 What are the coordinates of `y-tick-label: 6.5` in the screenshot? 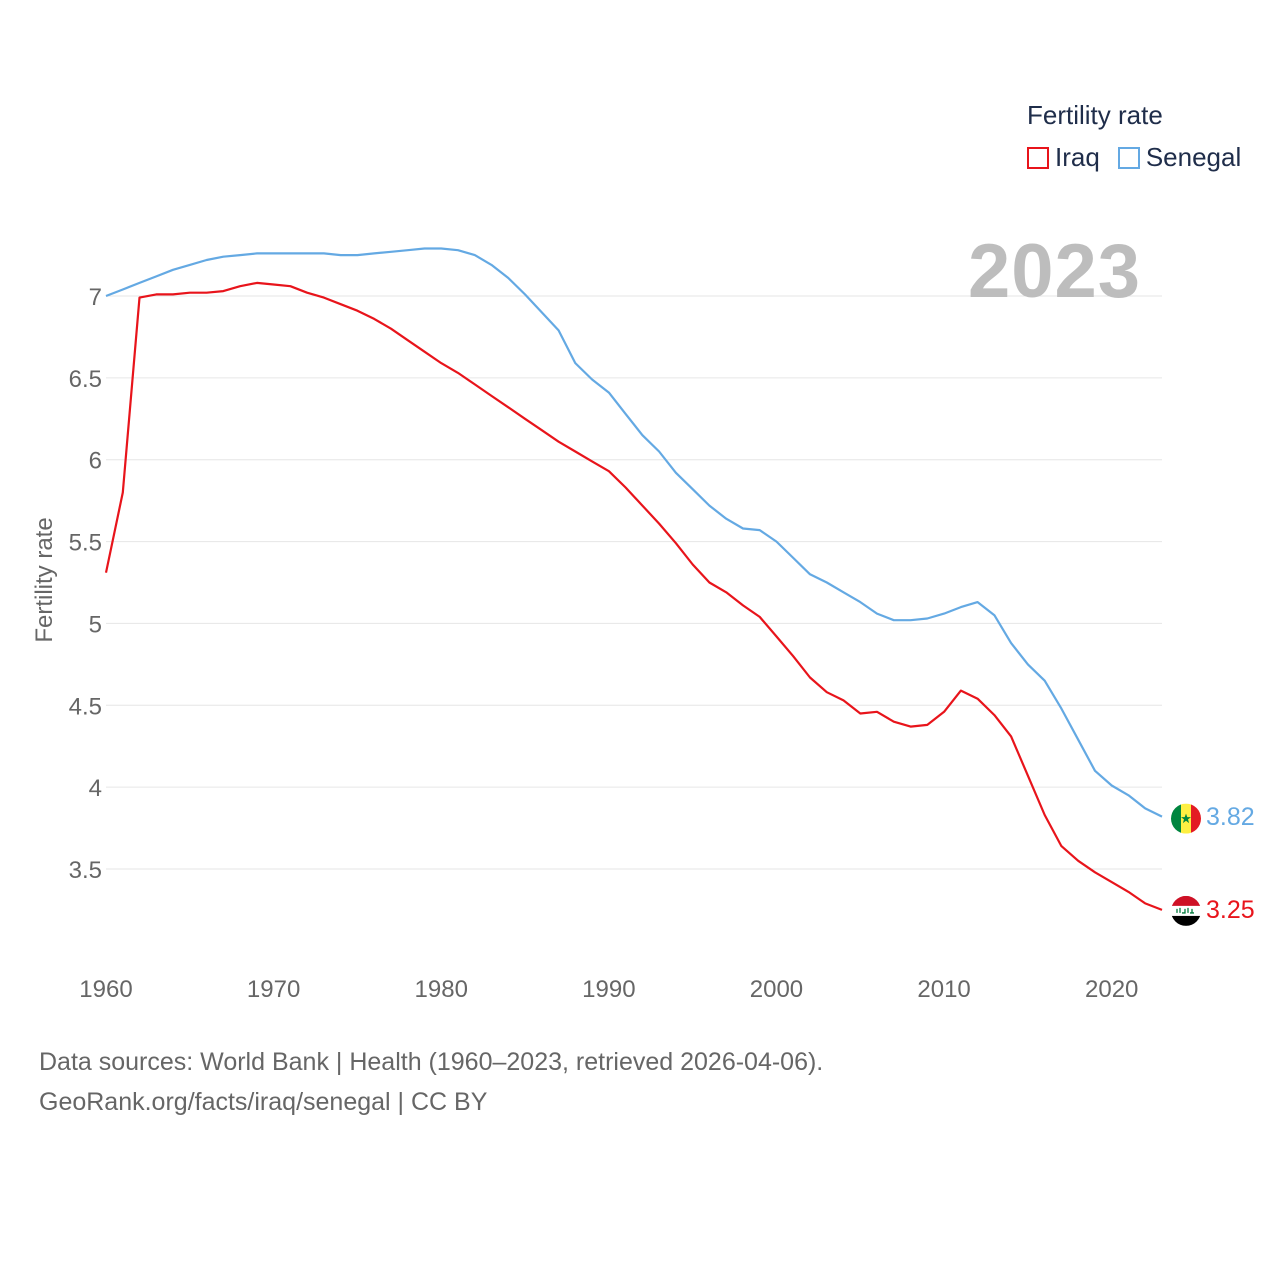 It's located at (85, 379).